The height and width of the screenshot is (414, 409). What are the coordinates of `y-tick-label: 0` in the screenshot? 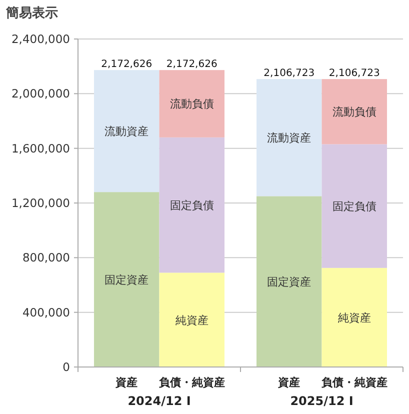 It's located at (66, 367).